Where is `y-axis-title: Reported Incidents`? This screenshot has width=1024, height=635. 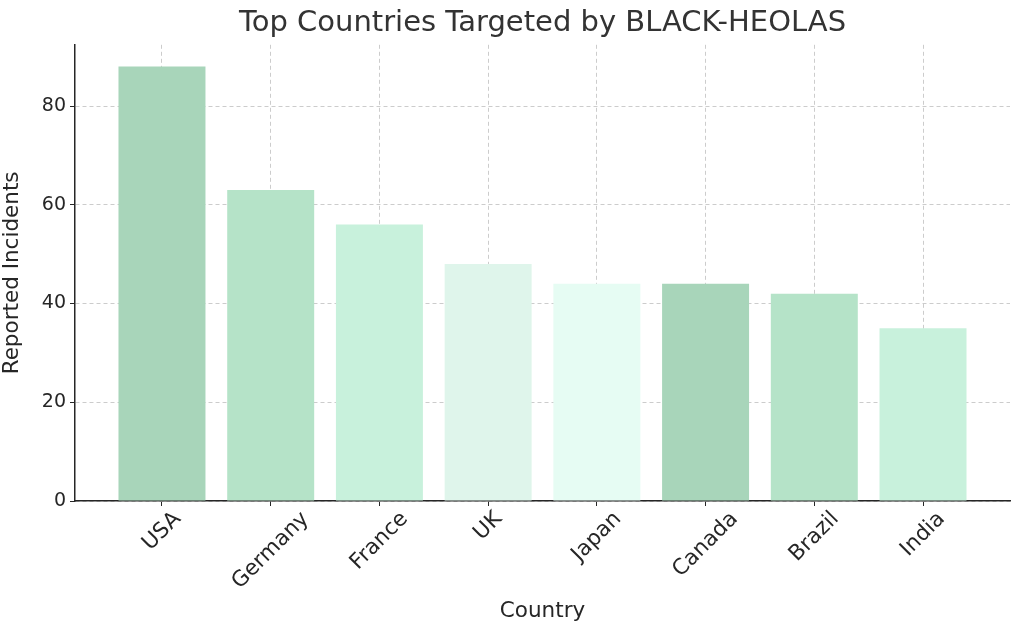
y-axis-title: Reported Incidents is located at coordinates (12, 273).